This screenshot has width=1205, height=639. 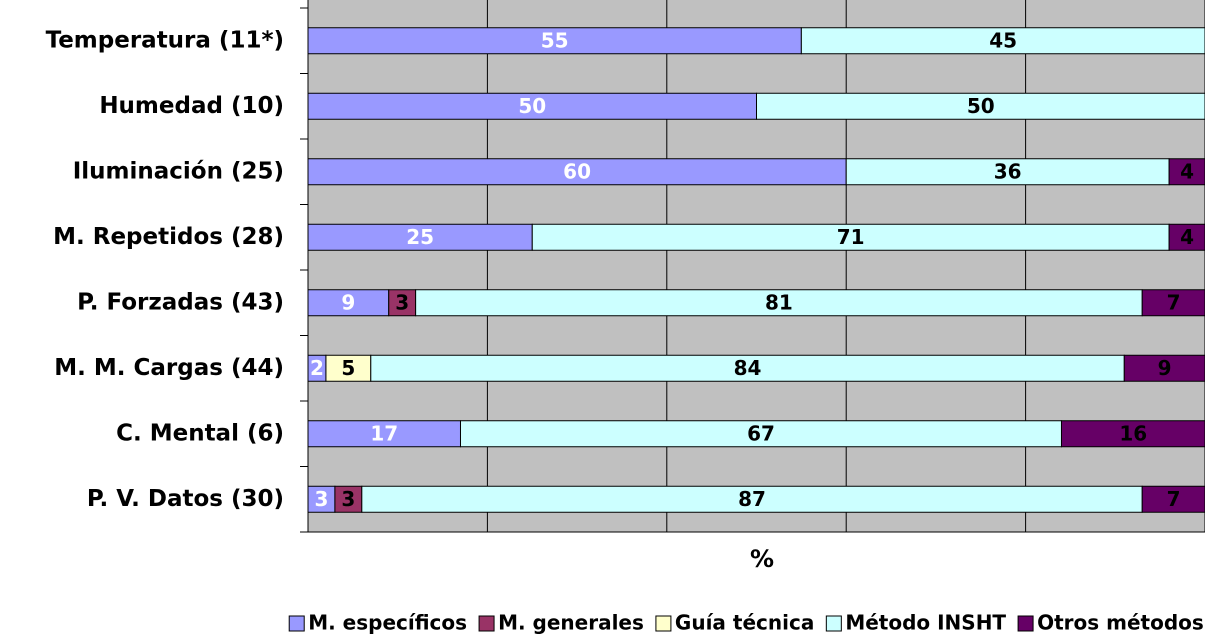 I want to click on data-label: 67, so click(x=761, y=433).